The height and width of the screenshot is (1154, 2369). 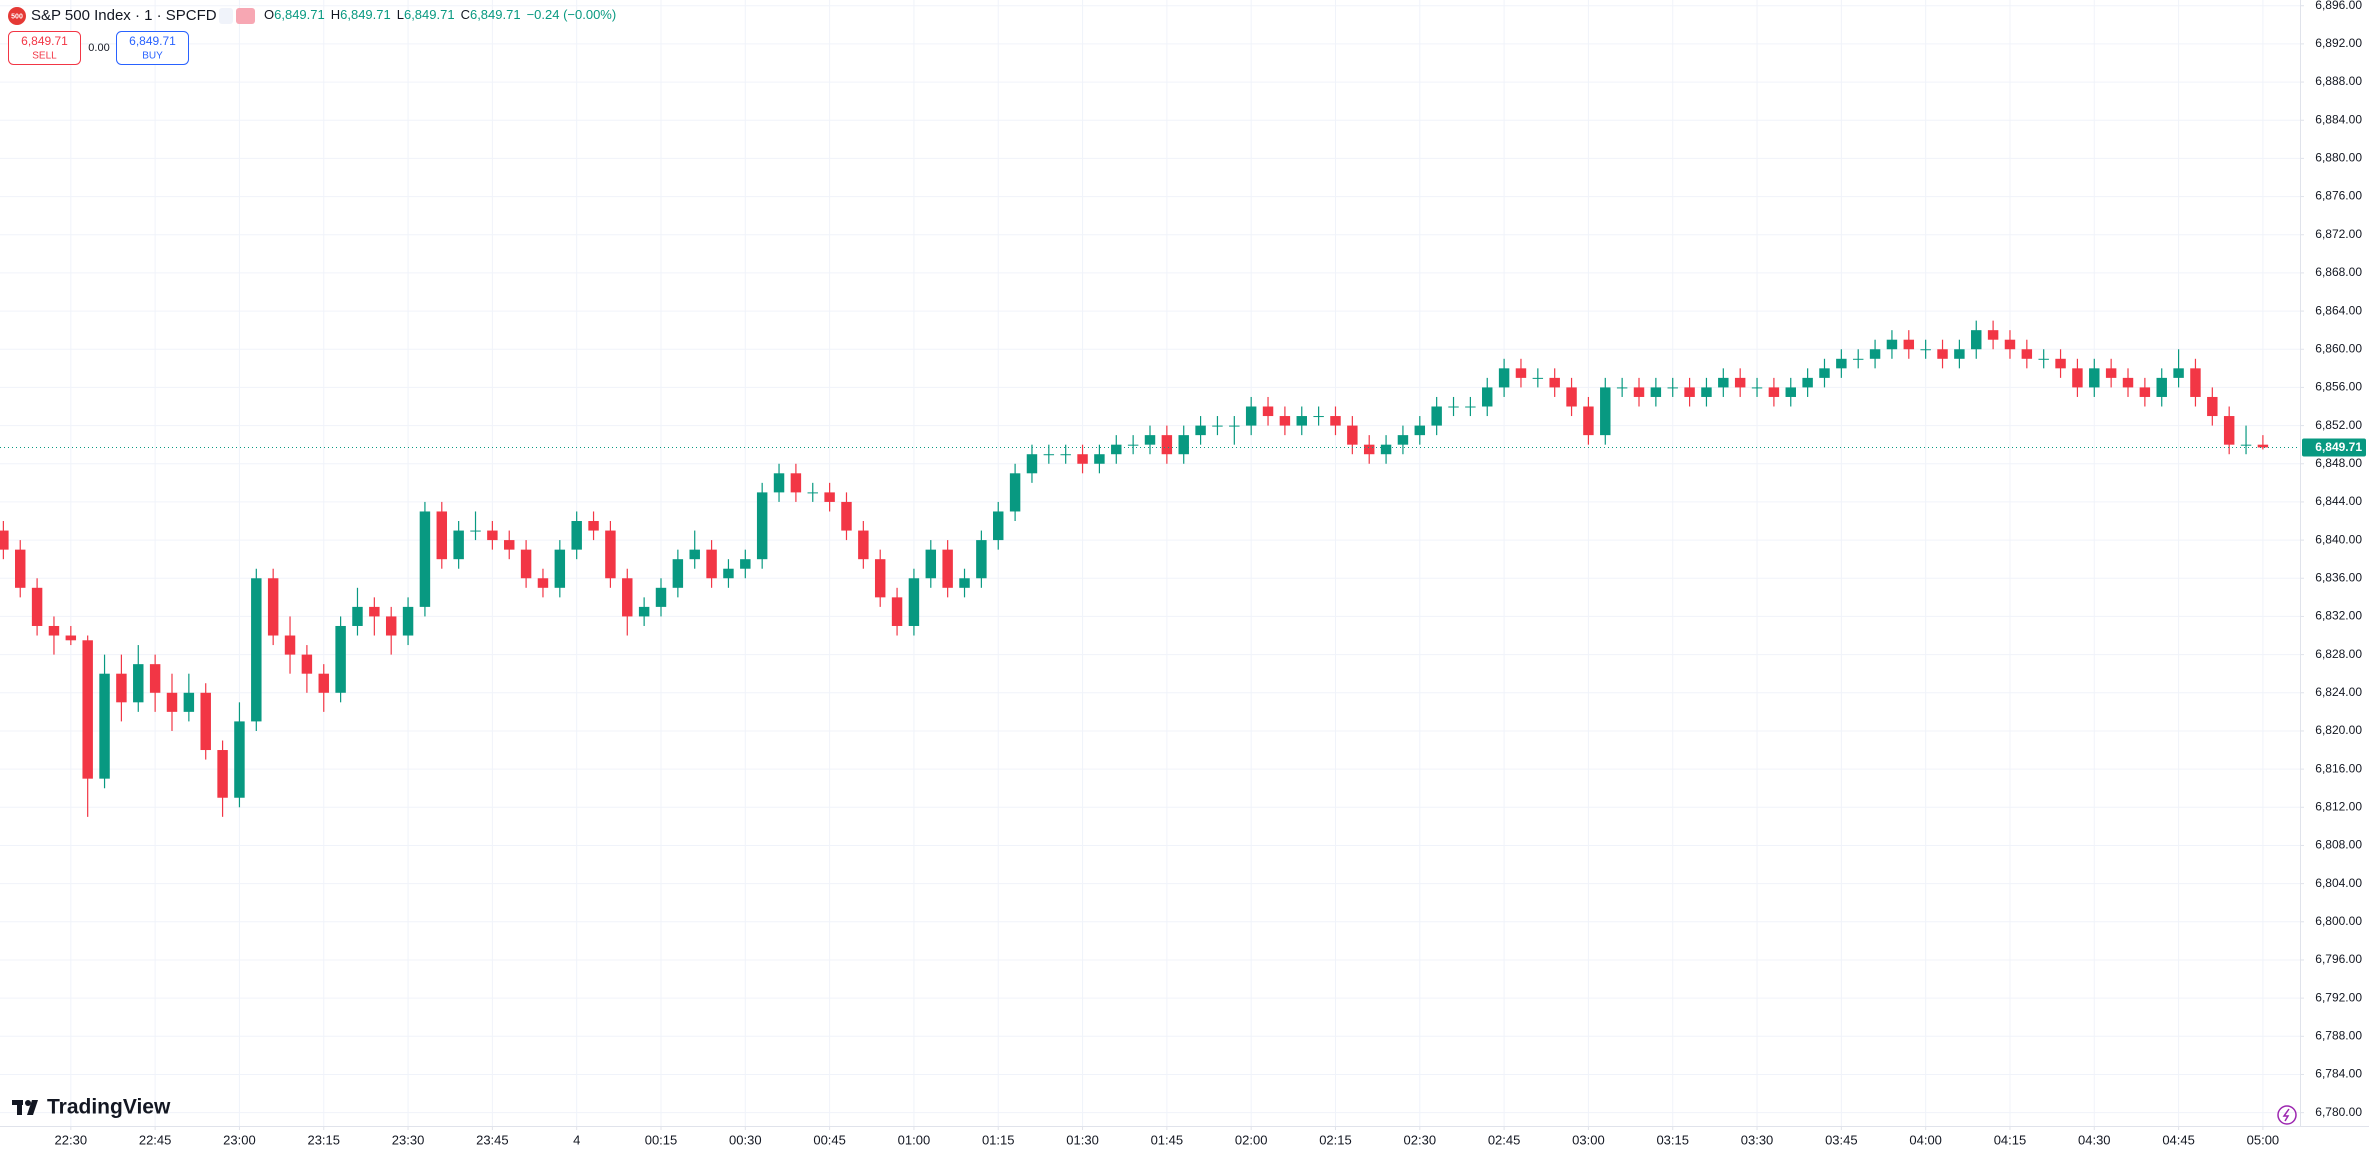 I want to click on x-tick-label: 05:00, so click(x=2263, y=1139).